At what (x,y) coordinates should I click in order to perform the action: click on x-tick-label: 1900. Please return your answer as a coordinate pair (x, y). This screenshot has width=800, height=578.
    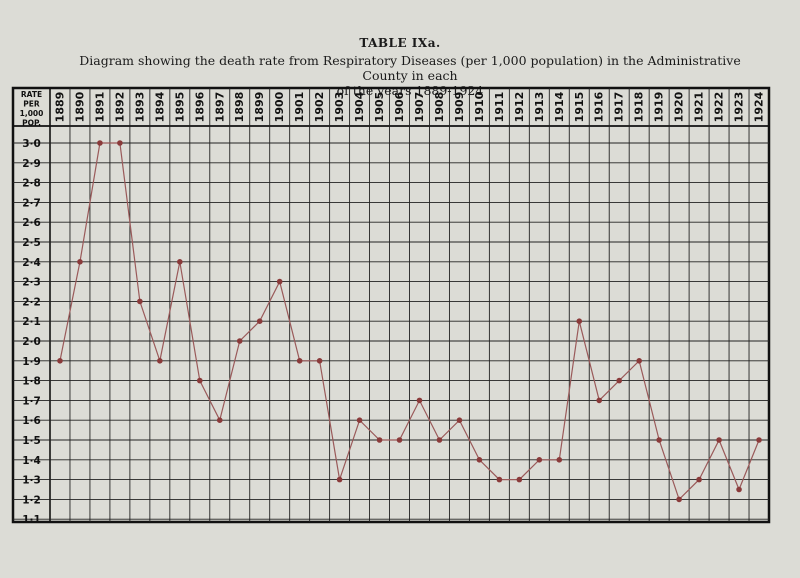
    Looking at the image, I should click on (279, 106).